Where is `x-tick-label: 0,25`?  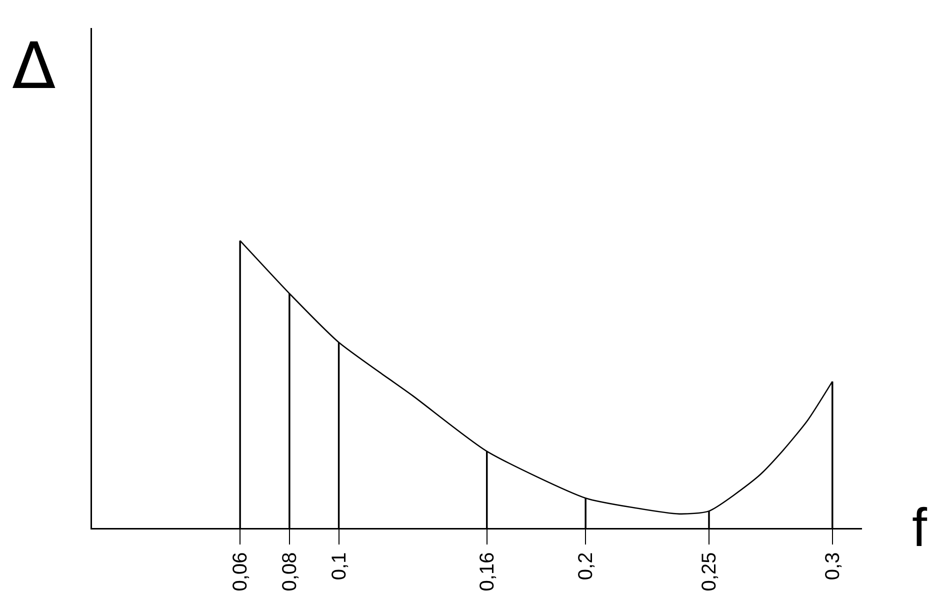 x-tick-label: 0,25 is located at coordinates (709, 572).